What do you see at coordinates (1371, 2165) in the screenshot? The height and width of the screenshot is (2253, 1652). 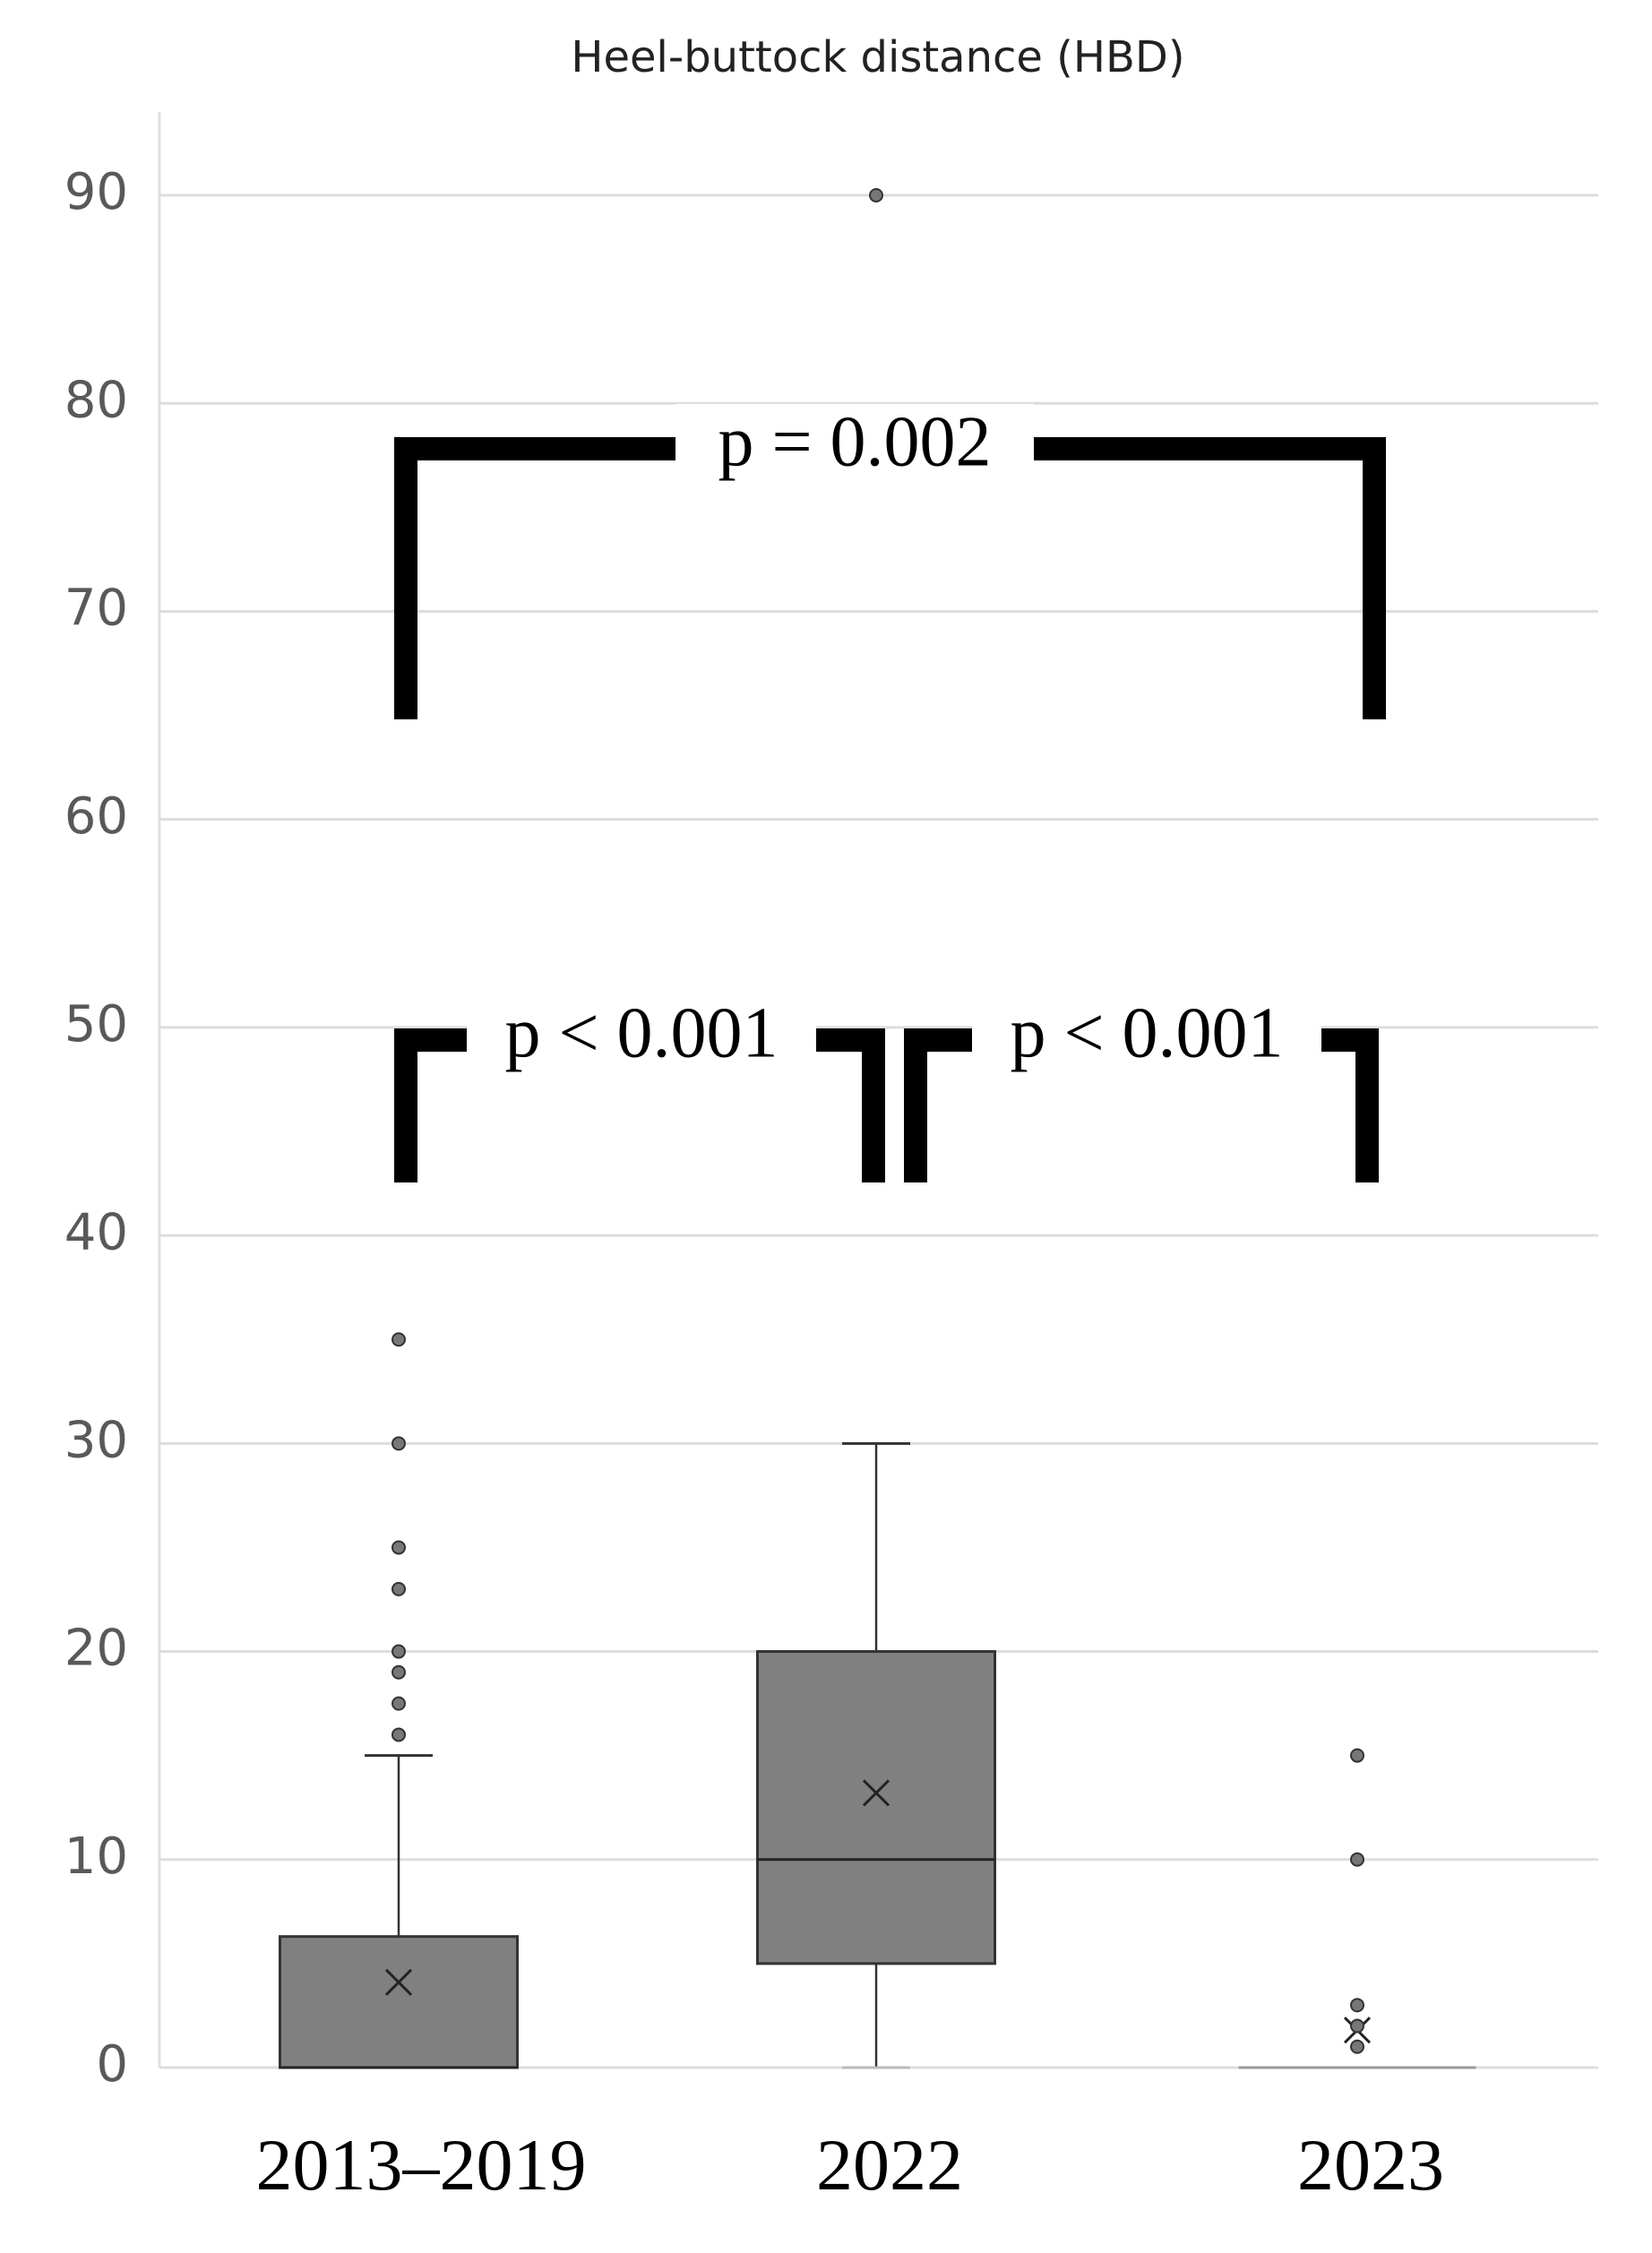 I see `x-tick-label: 2023` at bounding box center [1371, 2165].